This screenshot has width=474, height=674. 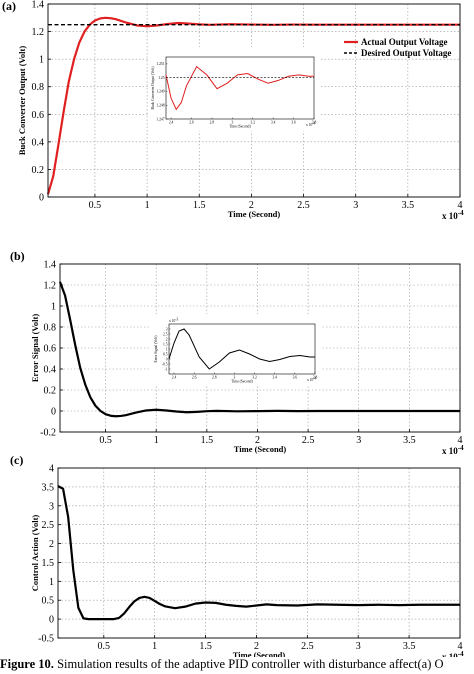 I want to click on inset-y-tick-label-3: 0.5, so click(x=165, y=354).